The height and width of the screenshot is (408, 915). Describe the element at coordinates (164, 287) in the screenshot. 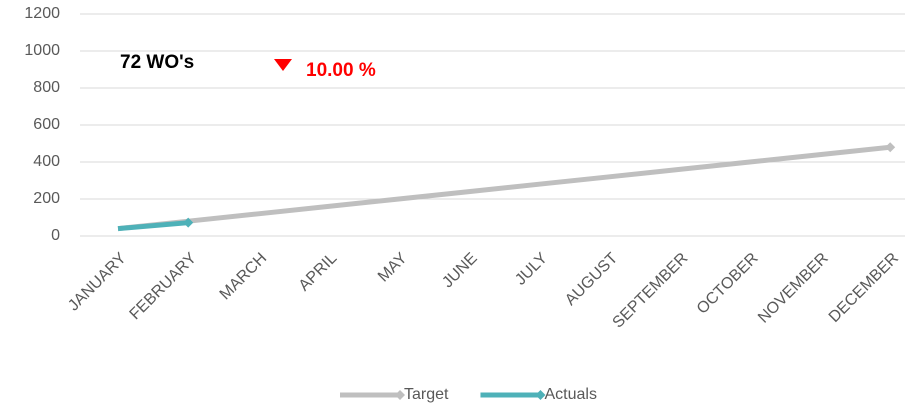

I see `x-tick-label: FEBRUARY` at that location.